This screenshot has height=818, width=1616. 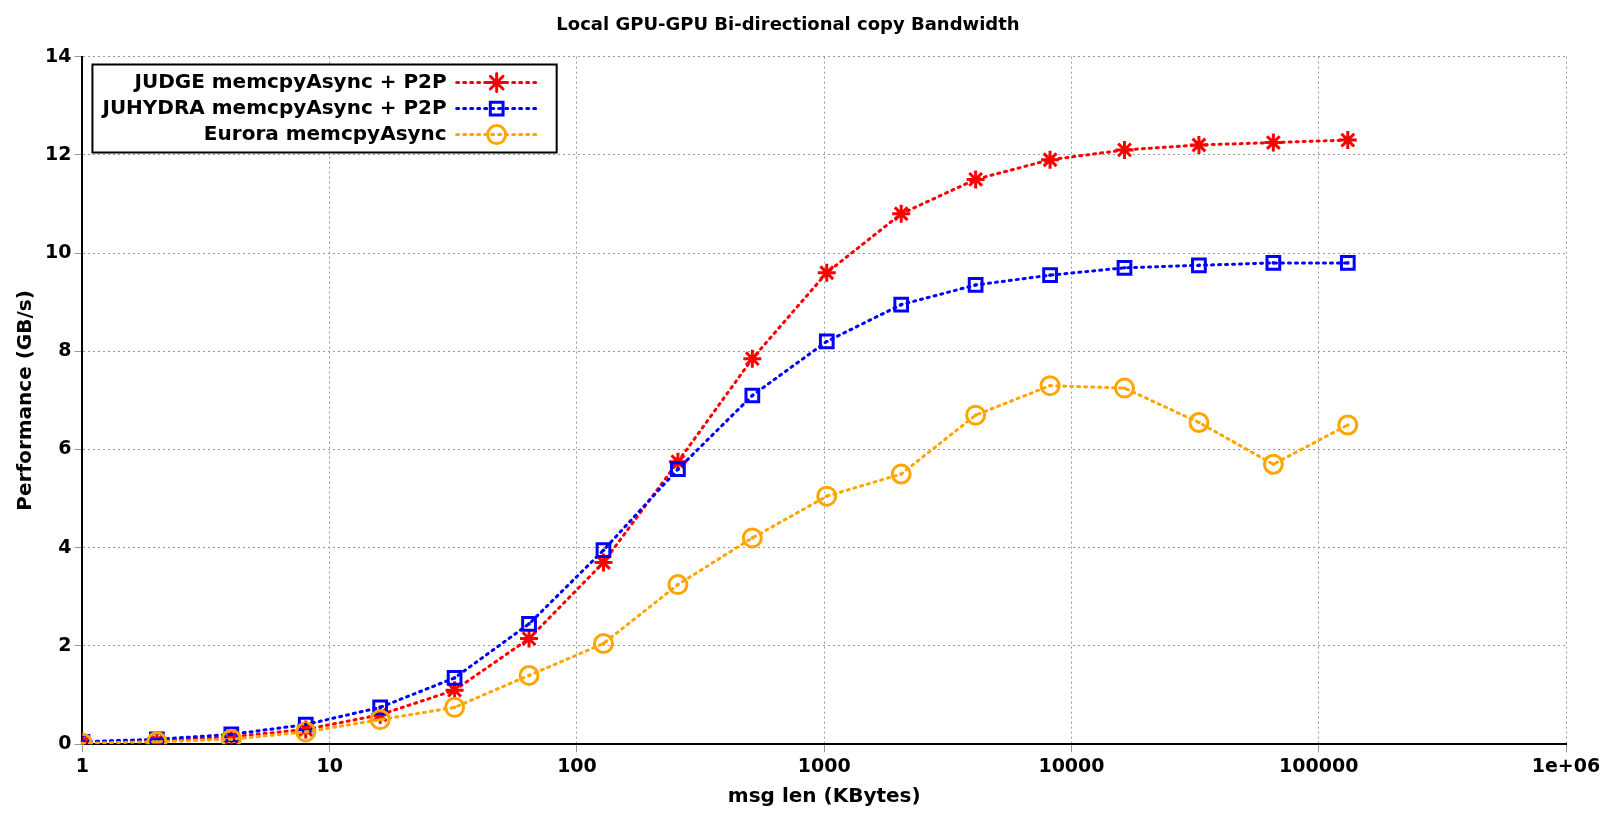 What do you see at coordinates (65, 742) in the screenshot?
I see `y-tick-label: 0` at bounding box center [65, 742].